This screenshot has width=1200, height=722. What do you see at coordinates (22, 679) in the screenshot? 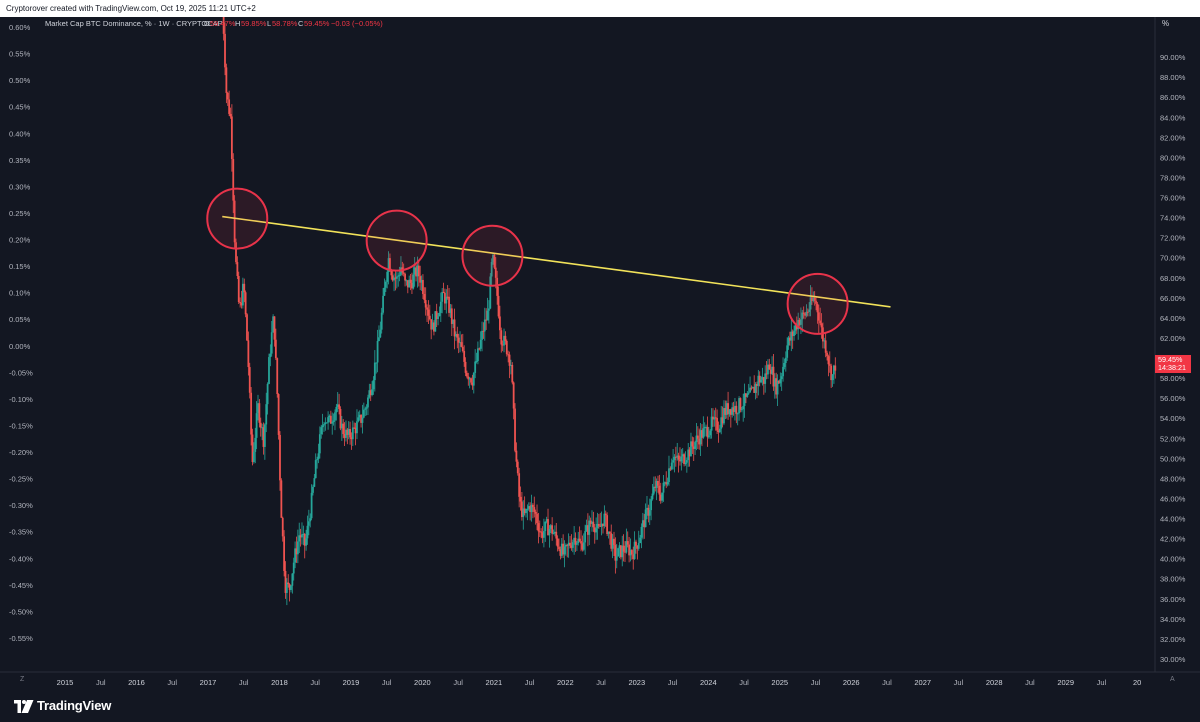
I see `corner-z-label: Z` at bounding box center [22, 679].